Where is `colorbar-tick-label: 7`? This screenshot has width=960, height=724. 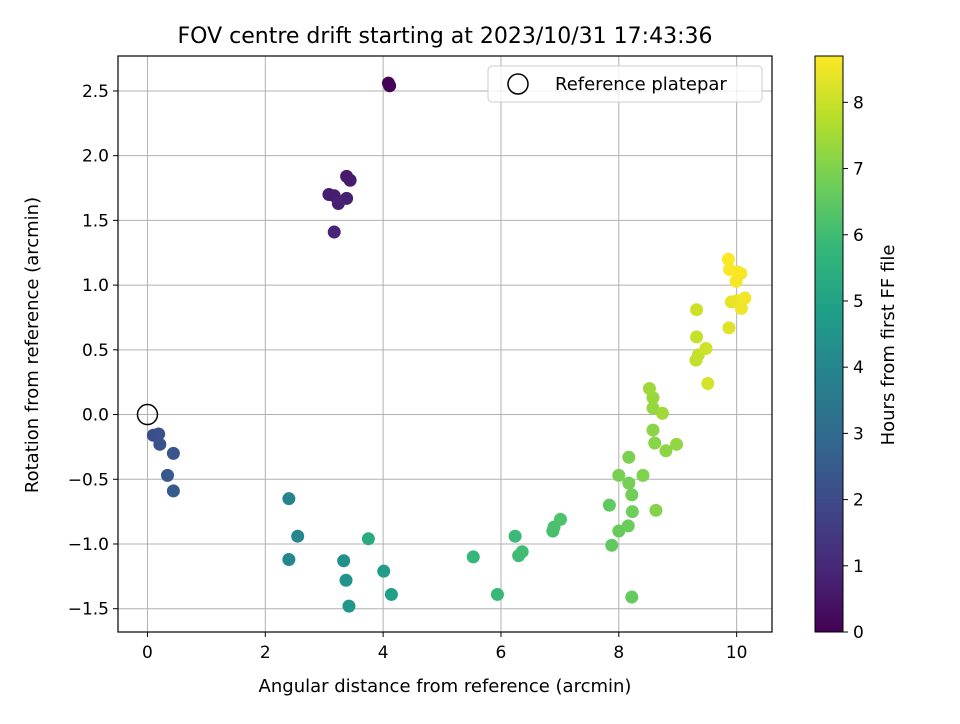
colorbar-tick-label: 7 is located at coordinates (858, 170).